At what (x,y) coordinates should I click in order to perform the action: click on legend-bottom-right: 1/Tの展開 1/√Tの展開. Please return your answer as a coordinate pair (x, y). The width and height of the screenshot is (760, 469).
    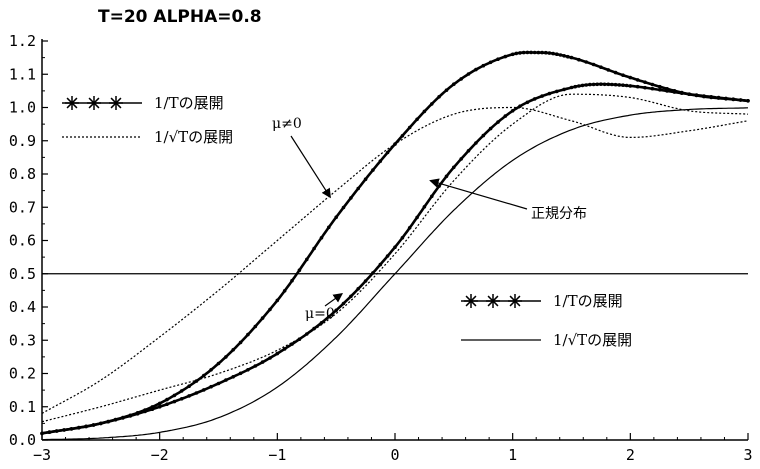
    Looking at the image, I should click on (546, 320).